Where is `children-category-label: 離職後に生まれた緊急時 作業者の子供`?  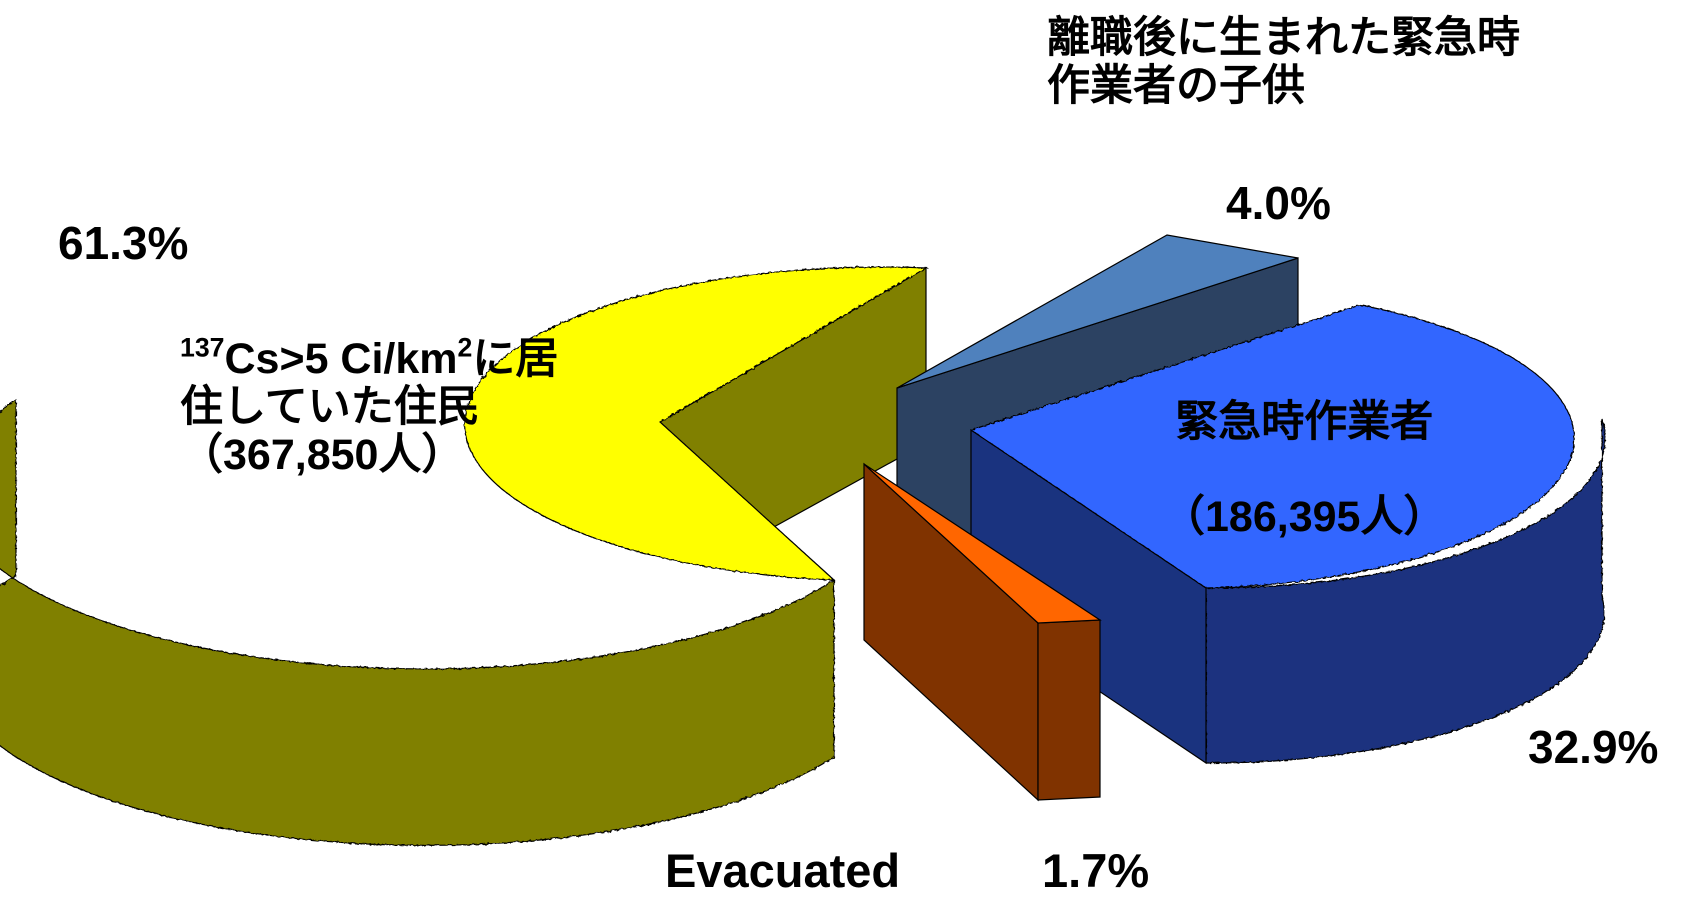
children-category-label: 離職後に生まれた緊急時 作業者の子供 is located at coordinates (1283, 62).